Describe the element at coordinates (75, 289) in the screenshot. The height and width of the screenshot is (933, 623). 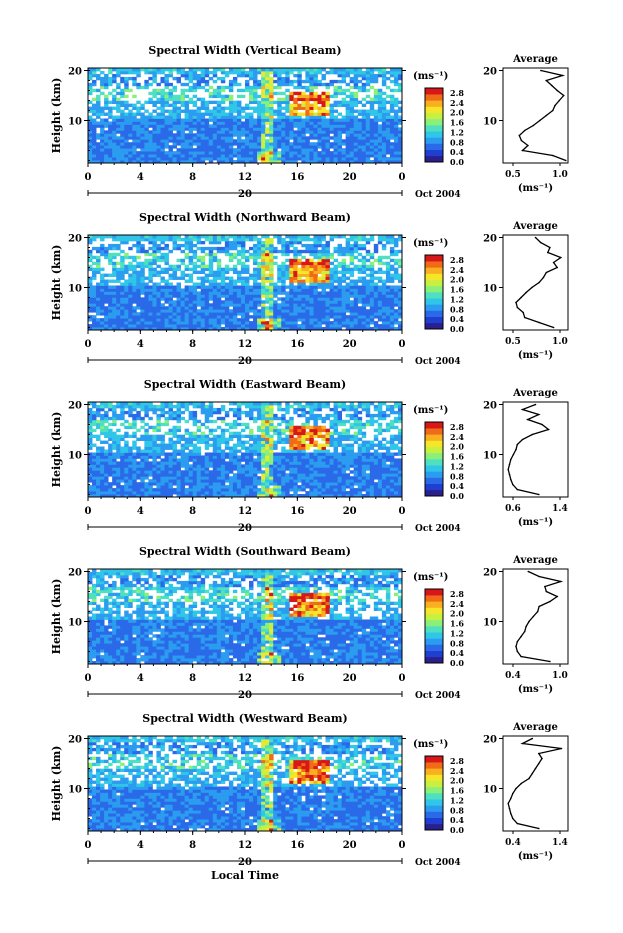
I see `y-tick-label: 10` at that location.